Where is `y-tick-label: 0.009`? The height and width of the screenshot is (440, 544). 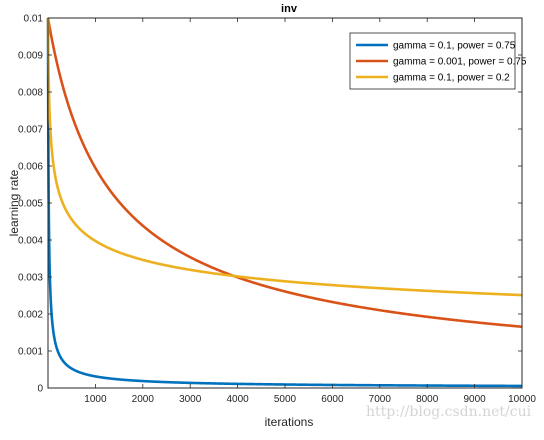
y-tick-label: 0.009 is located at coordinates (30, 56).